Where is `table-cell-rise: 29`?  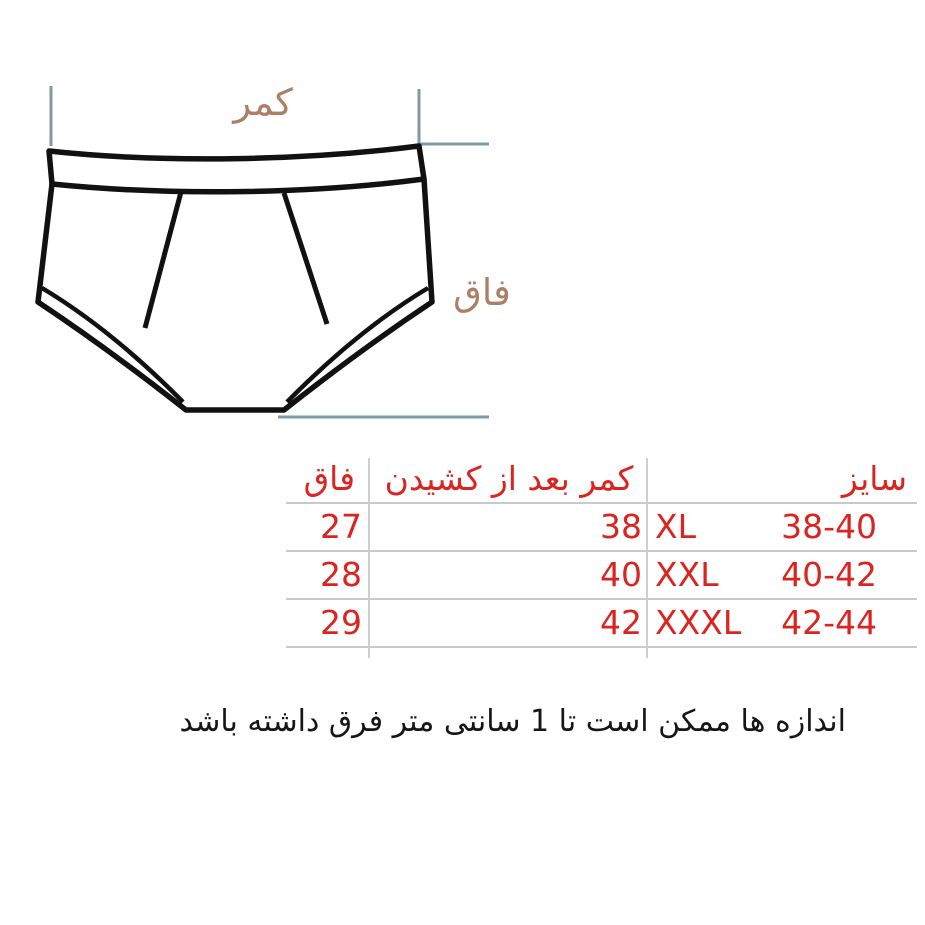
table-cell-rise: 29 is located at coordinates (341, 622).